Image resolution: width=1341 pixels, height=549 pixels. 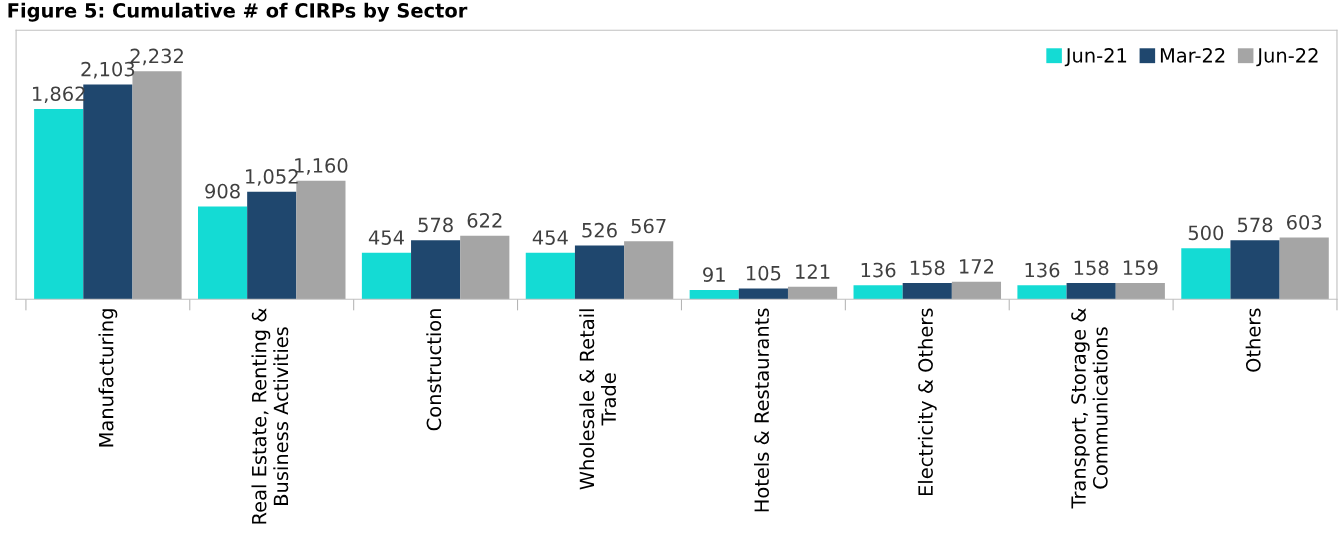 What do you see at coordinates (434, 370) in the screenshot?
I see `x-tick-label: Construction` at bounding box center [434, 370].